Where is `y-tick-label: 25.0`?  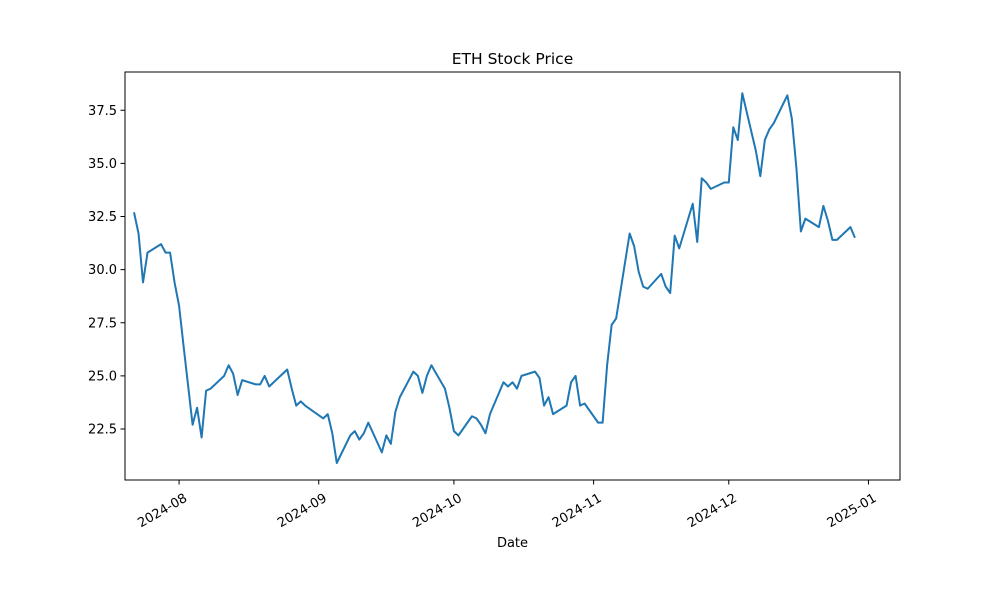
y-tick-label: 25.0 is located at coordinates (102, 376).